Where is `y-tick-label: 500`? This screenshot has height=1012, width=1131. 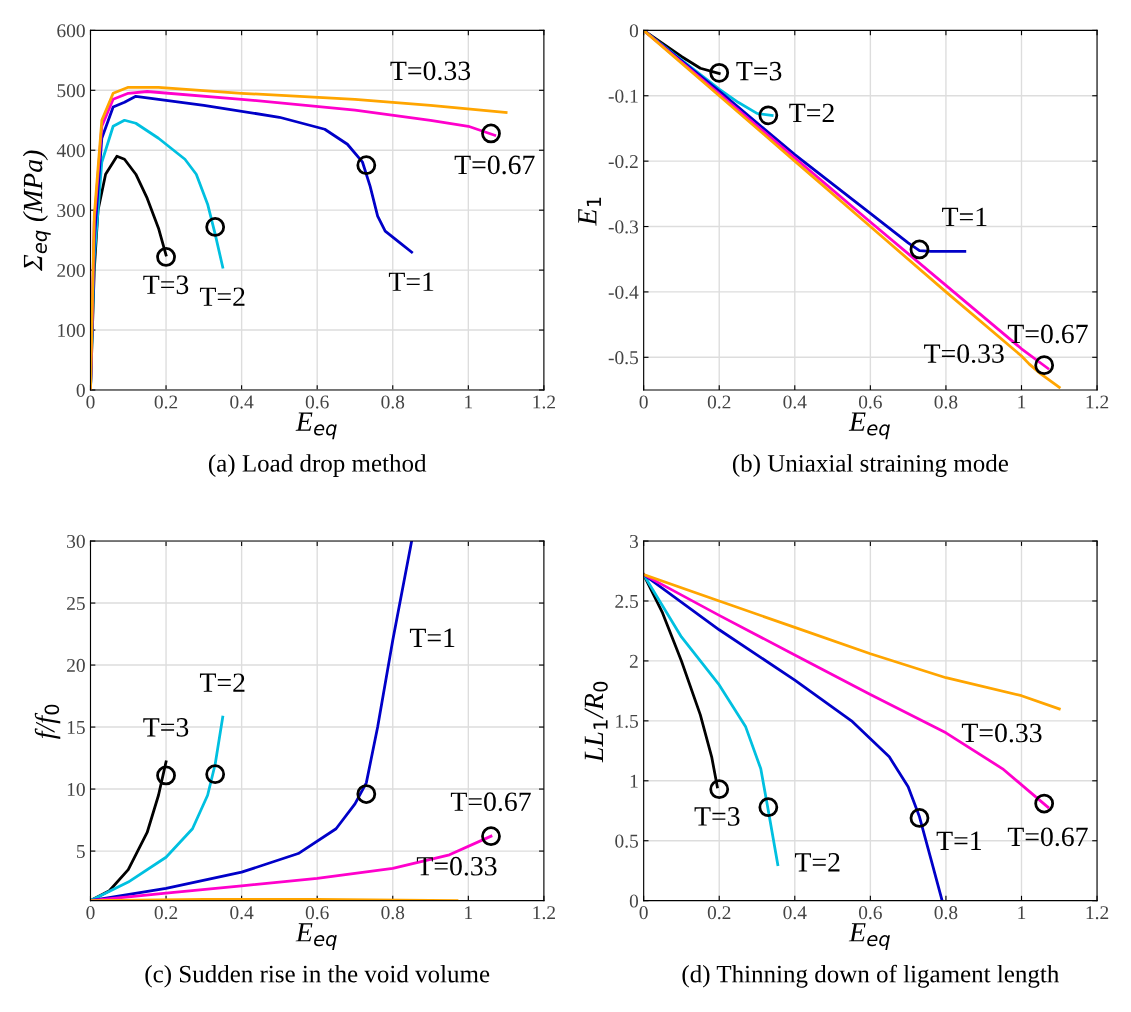
y-tick-label: 500 is located at coordinates (71, 91).